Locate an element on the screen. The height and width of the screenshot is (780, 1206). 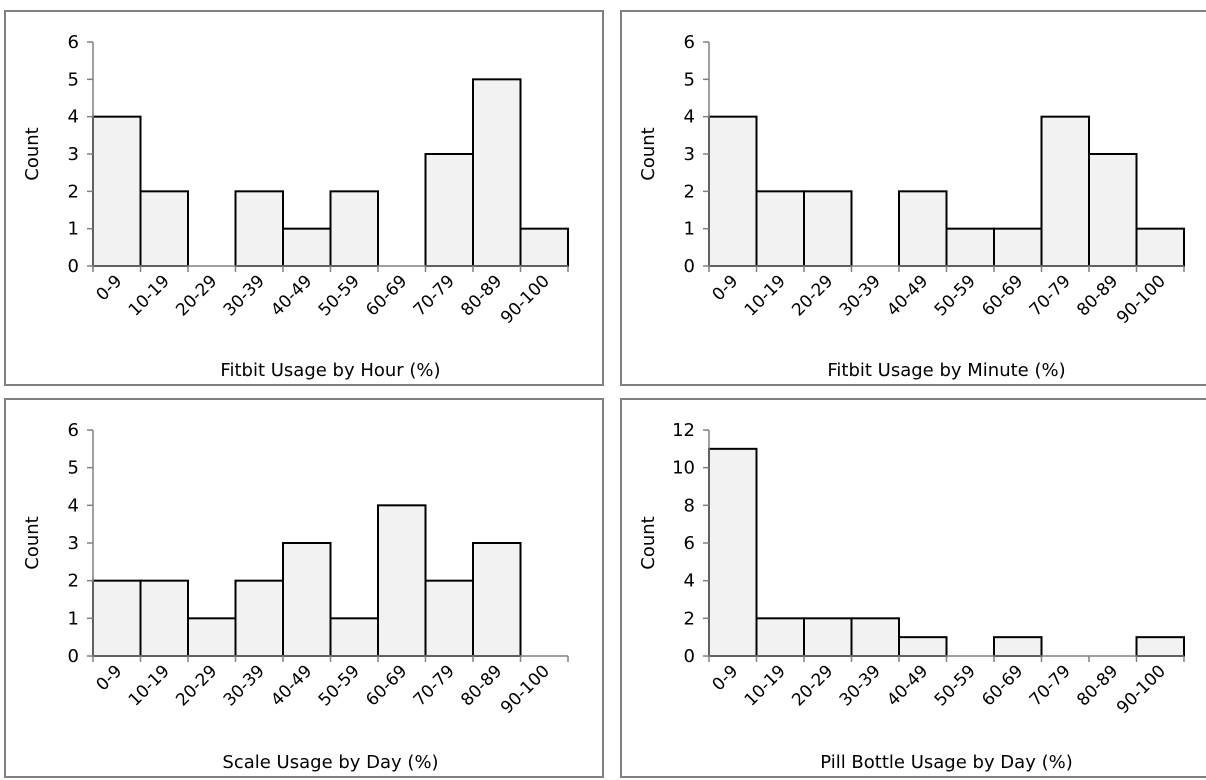
x-axis-title: Scale Usage by Day (%) is located at coordinates (330, 762).